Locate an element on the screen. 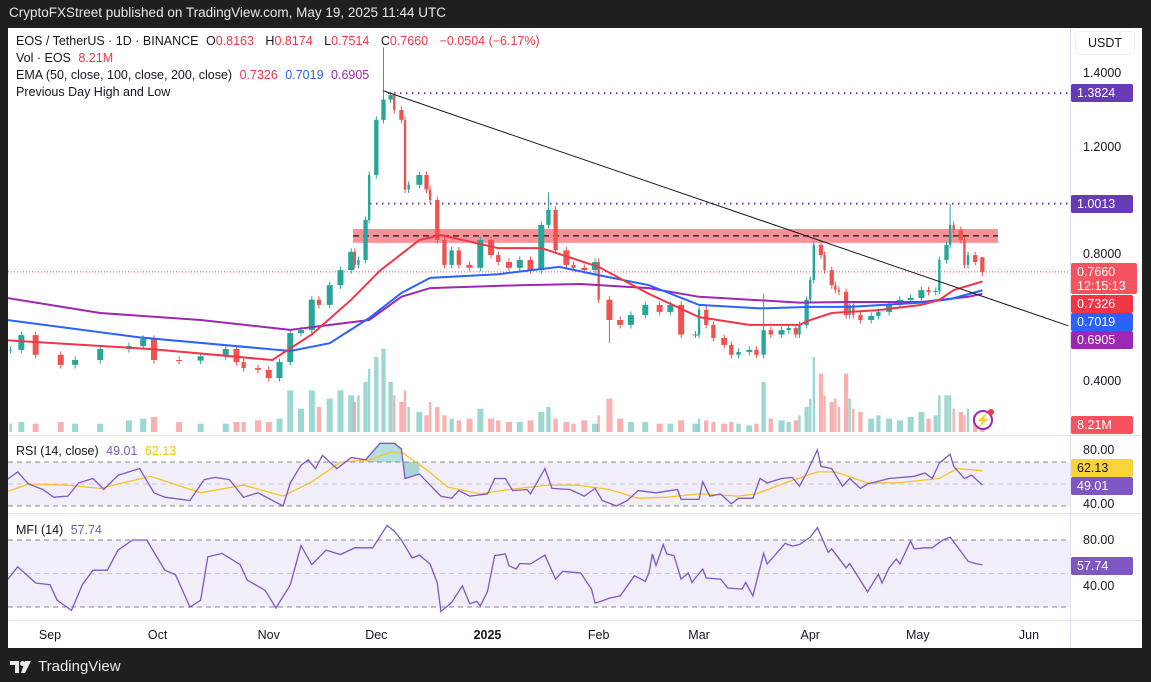 This screenshot has width=1151, height=682. volume-label: Vol · EOS is located at coordinates (43, 58).